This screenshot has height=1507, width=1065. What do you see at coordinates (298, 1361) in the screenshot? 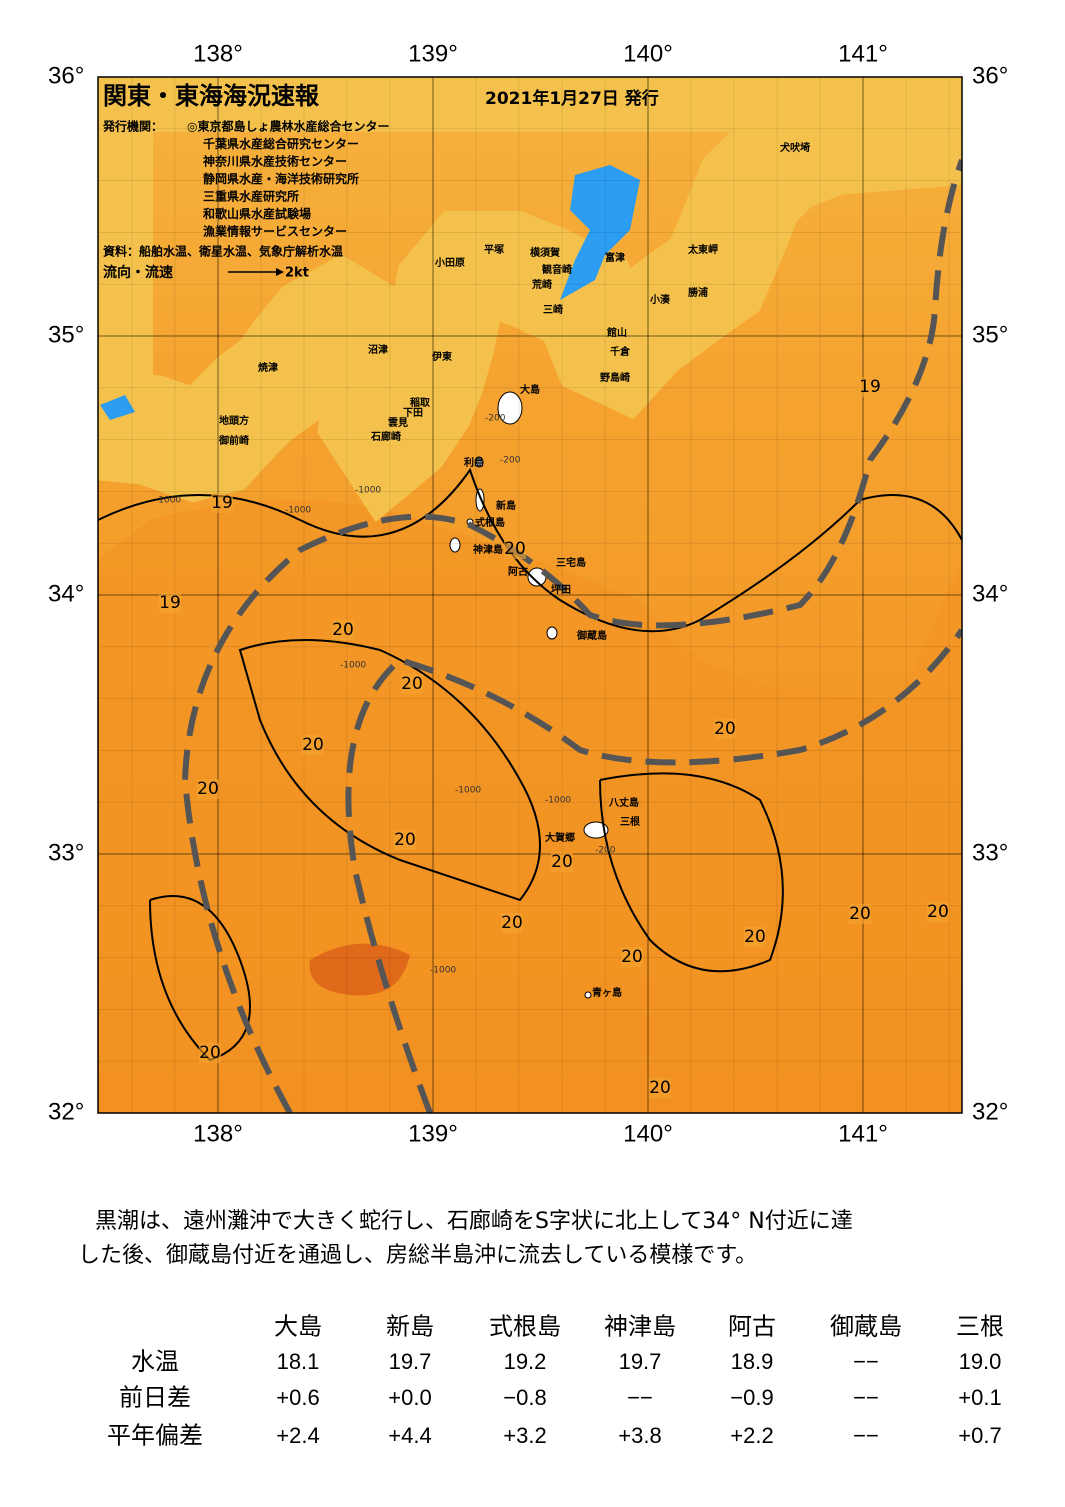
I see `cell: 18.1` at bounding box center [298, 1361].